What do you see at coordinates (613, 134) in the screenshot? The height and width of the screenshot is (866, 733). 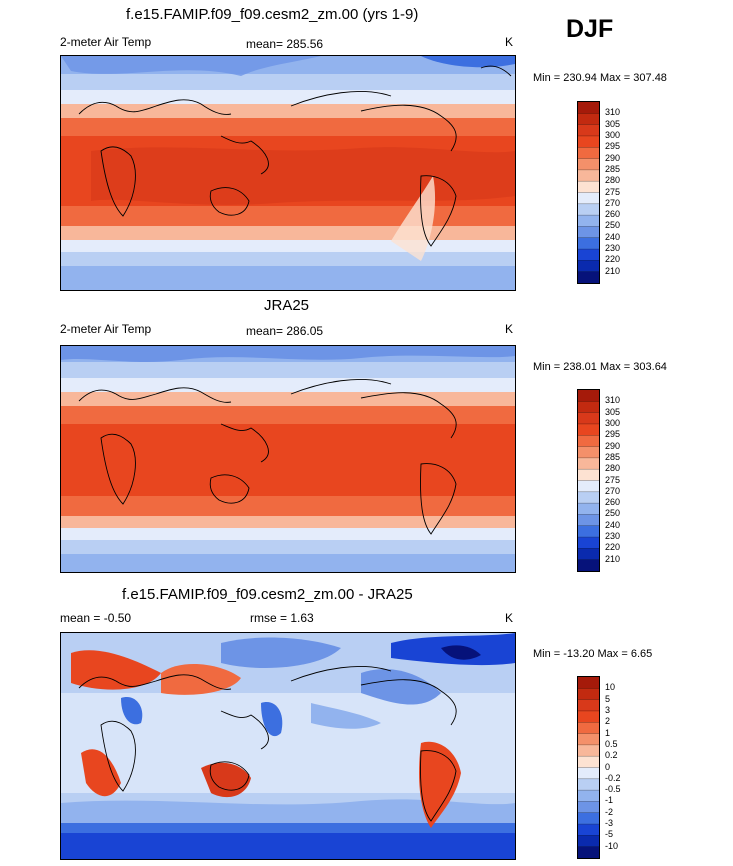 I see `colorbar-tick-label: 300` at bounding box center [613, 134].